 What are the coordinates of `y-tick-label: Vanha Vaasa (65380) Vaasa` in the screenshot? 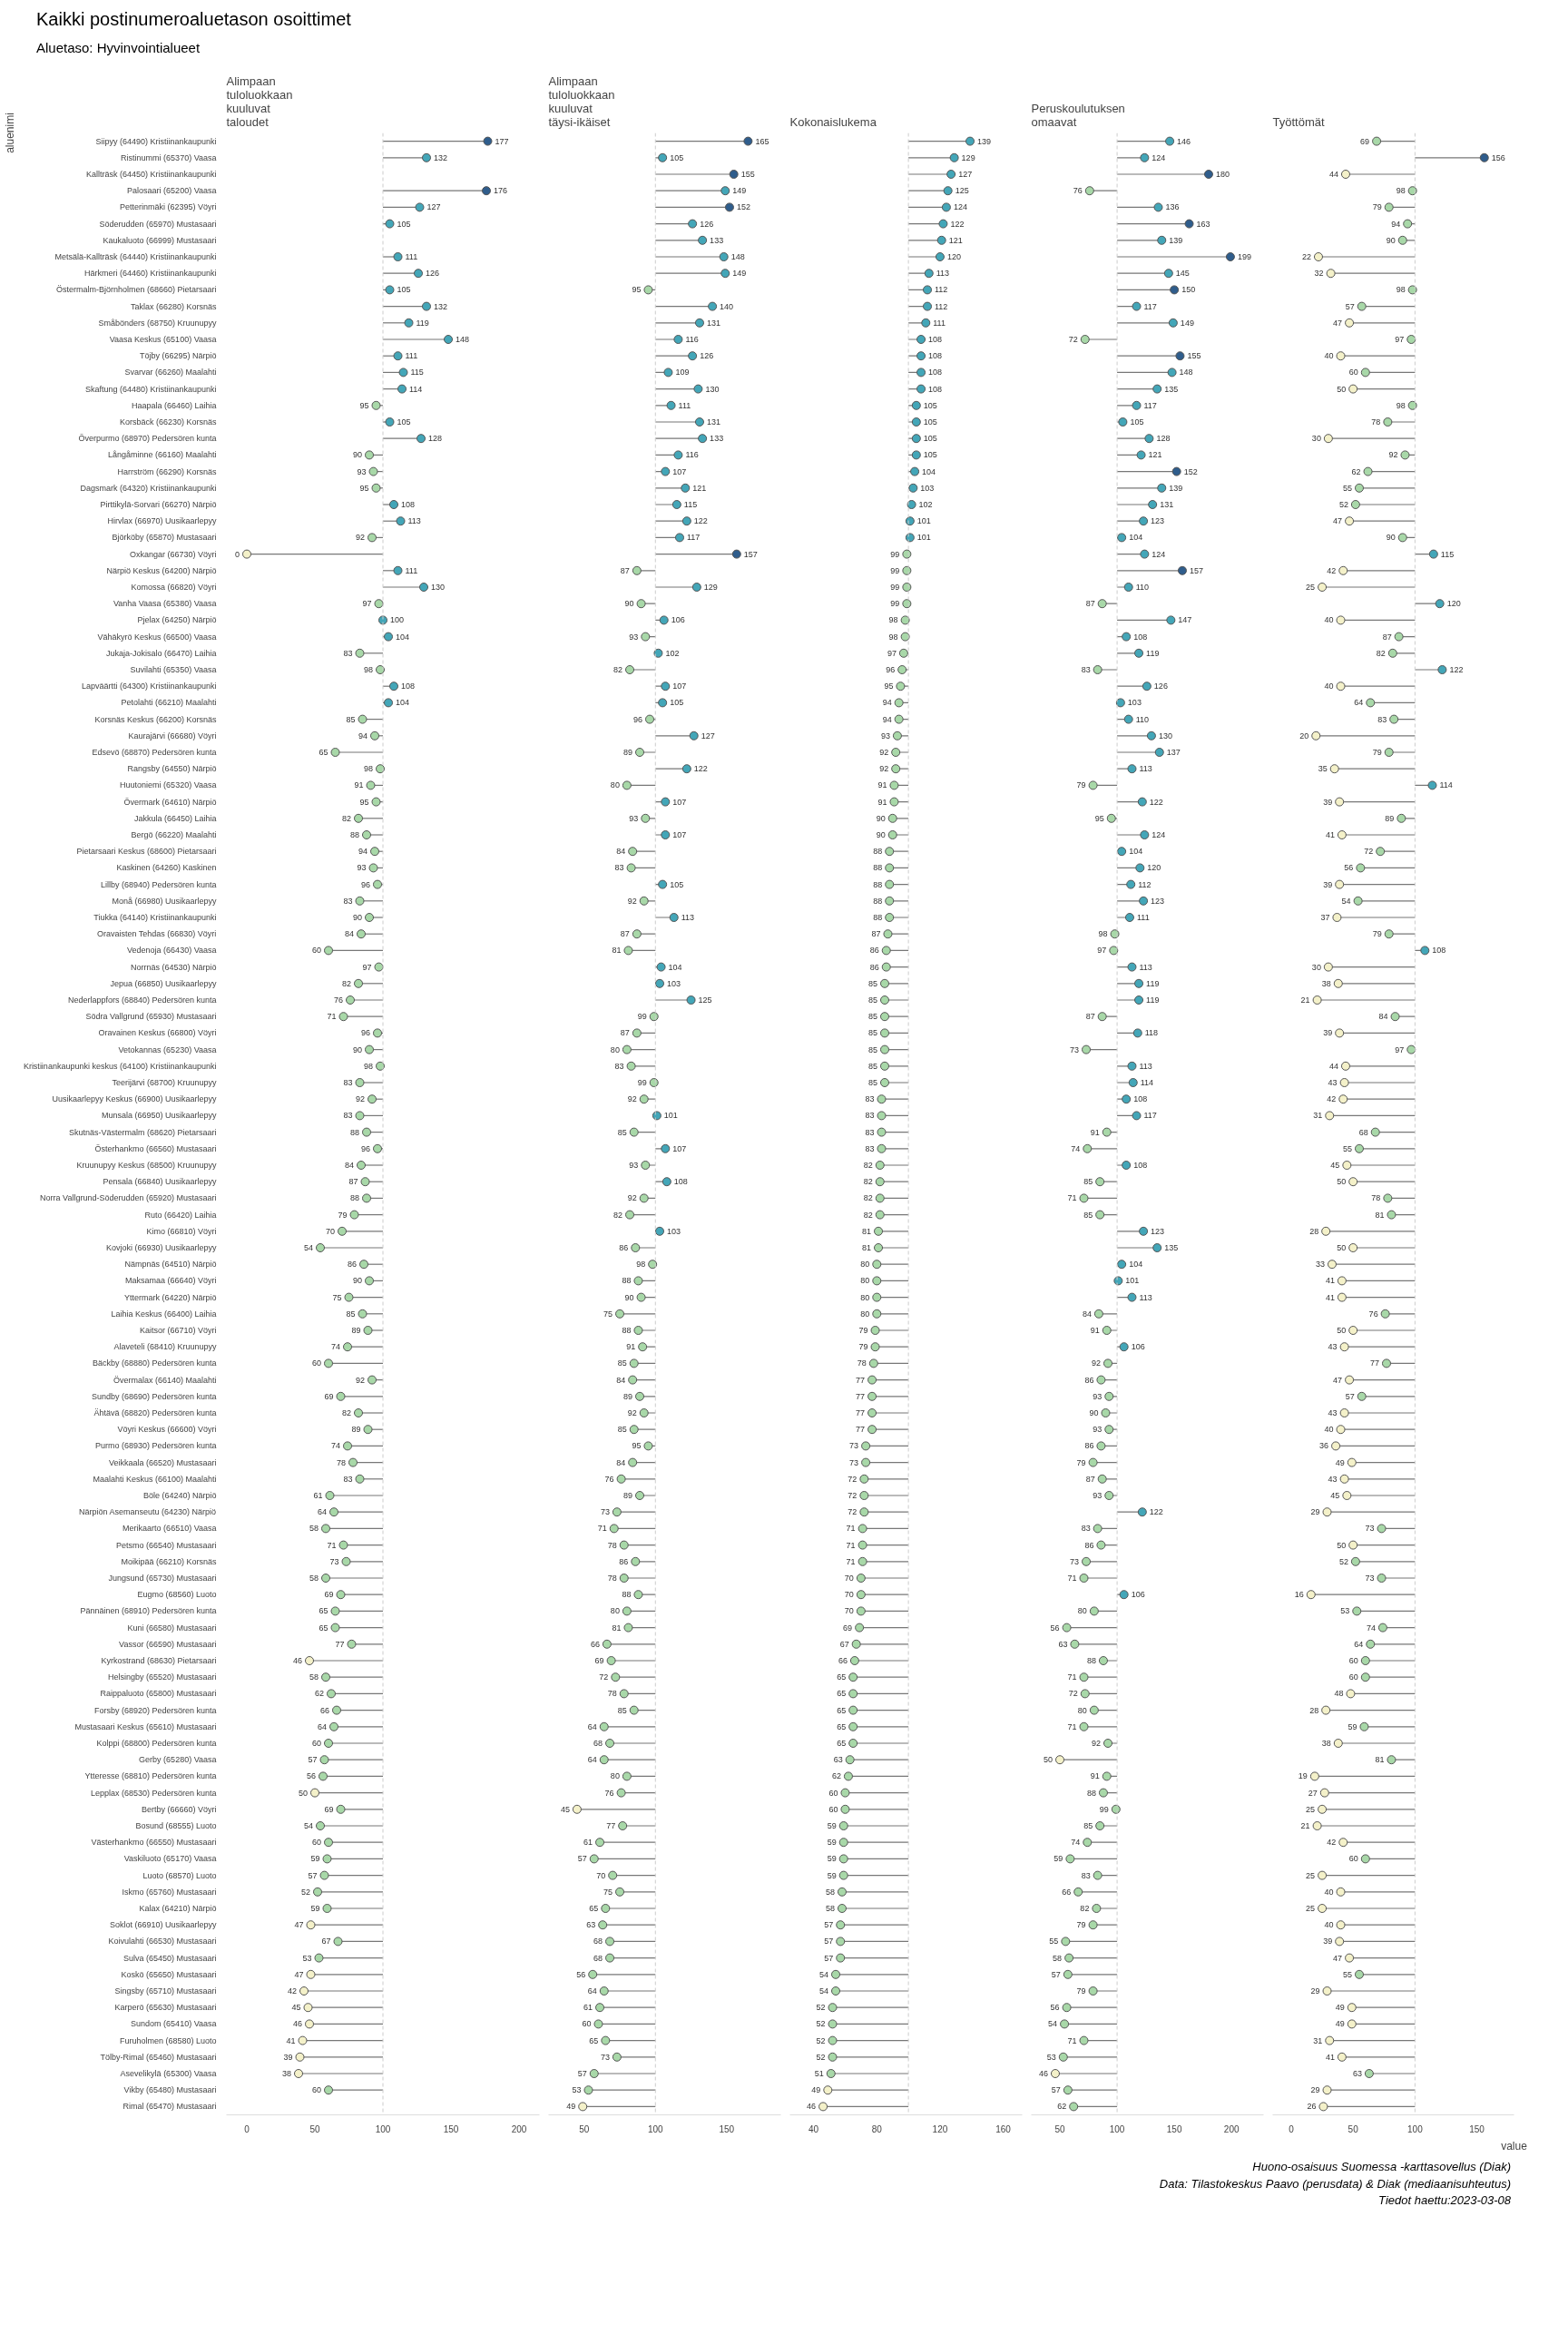 It's located at (165, 604).